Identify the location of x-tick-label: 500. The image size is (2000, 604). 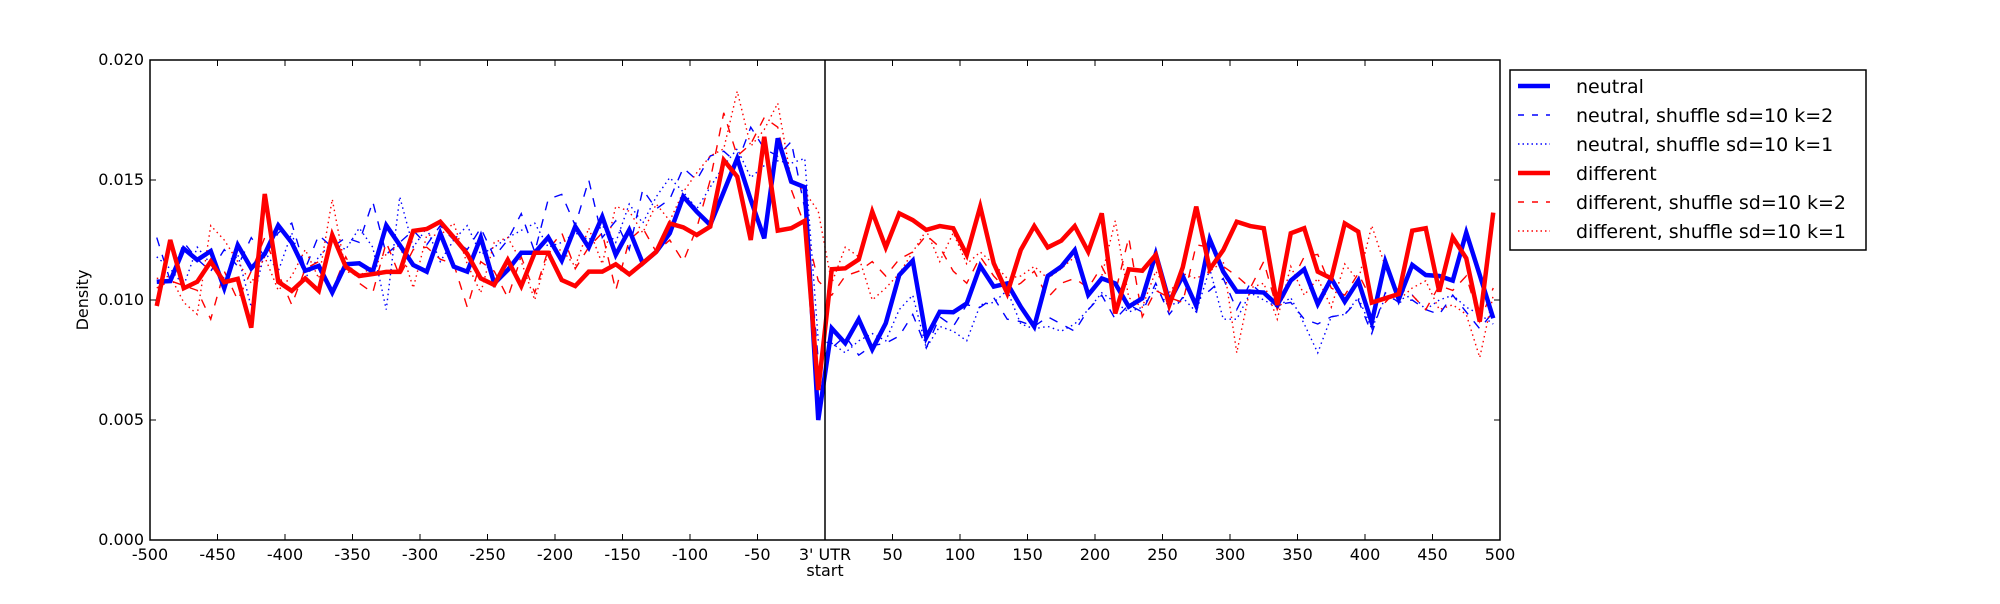
(1500, 554).